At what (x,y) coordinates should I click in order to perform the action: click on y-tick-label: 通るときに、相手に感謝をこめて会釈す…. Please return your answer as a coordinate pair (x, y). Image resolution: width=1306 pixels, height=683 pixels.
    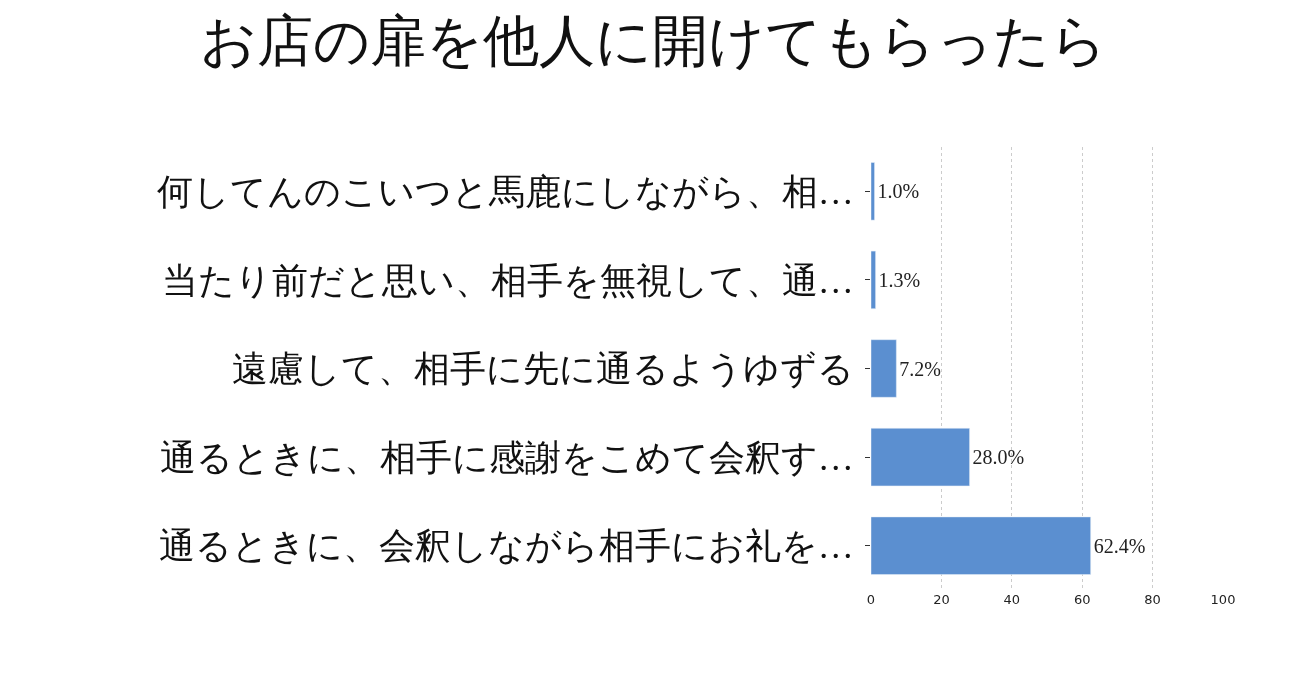
    Looking at the image, I should click on (506, 457).